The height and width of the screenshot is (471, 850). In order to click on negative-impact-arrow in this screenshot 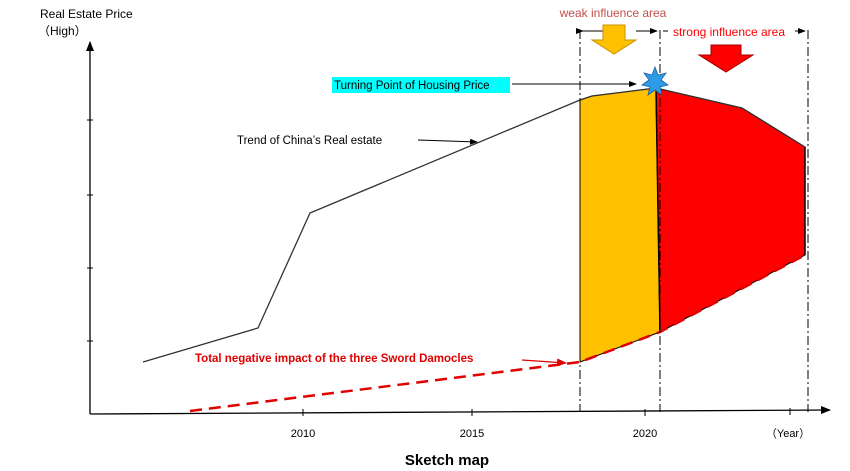, I will do `click(544, 362)`.